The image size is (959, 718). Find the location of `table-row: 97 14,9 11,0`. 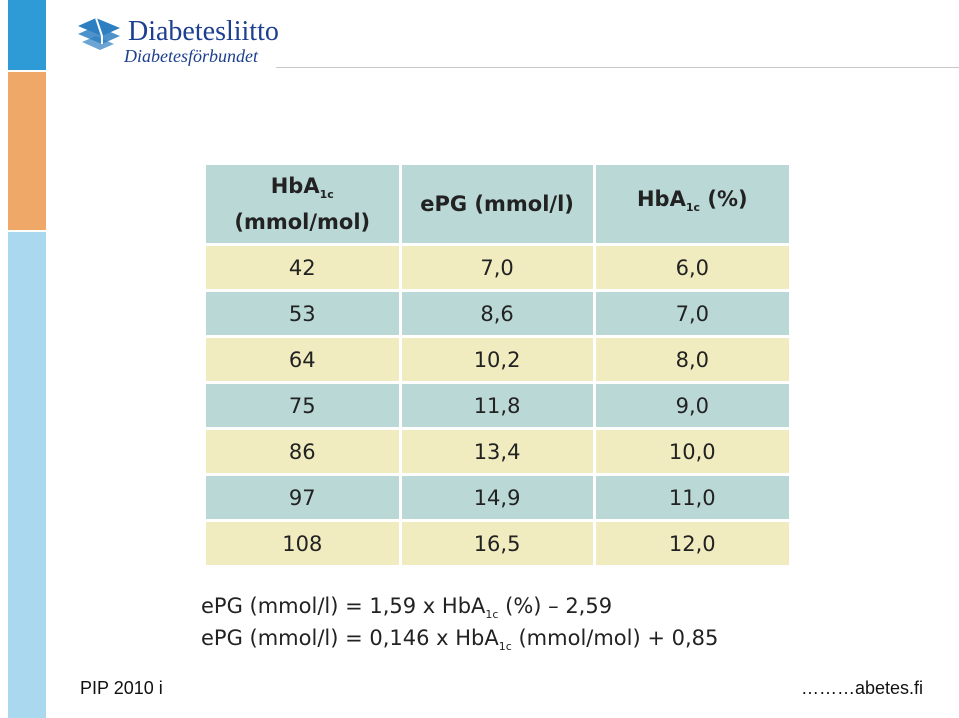

table-row: 97 14,9 11,0 is located at coordinates (498, 497).